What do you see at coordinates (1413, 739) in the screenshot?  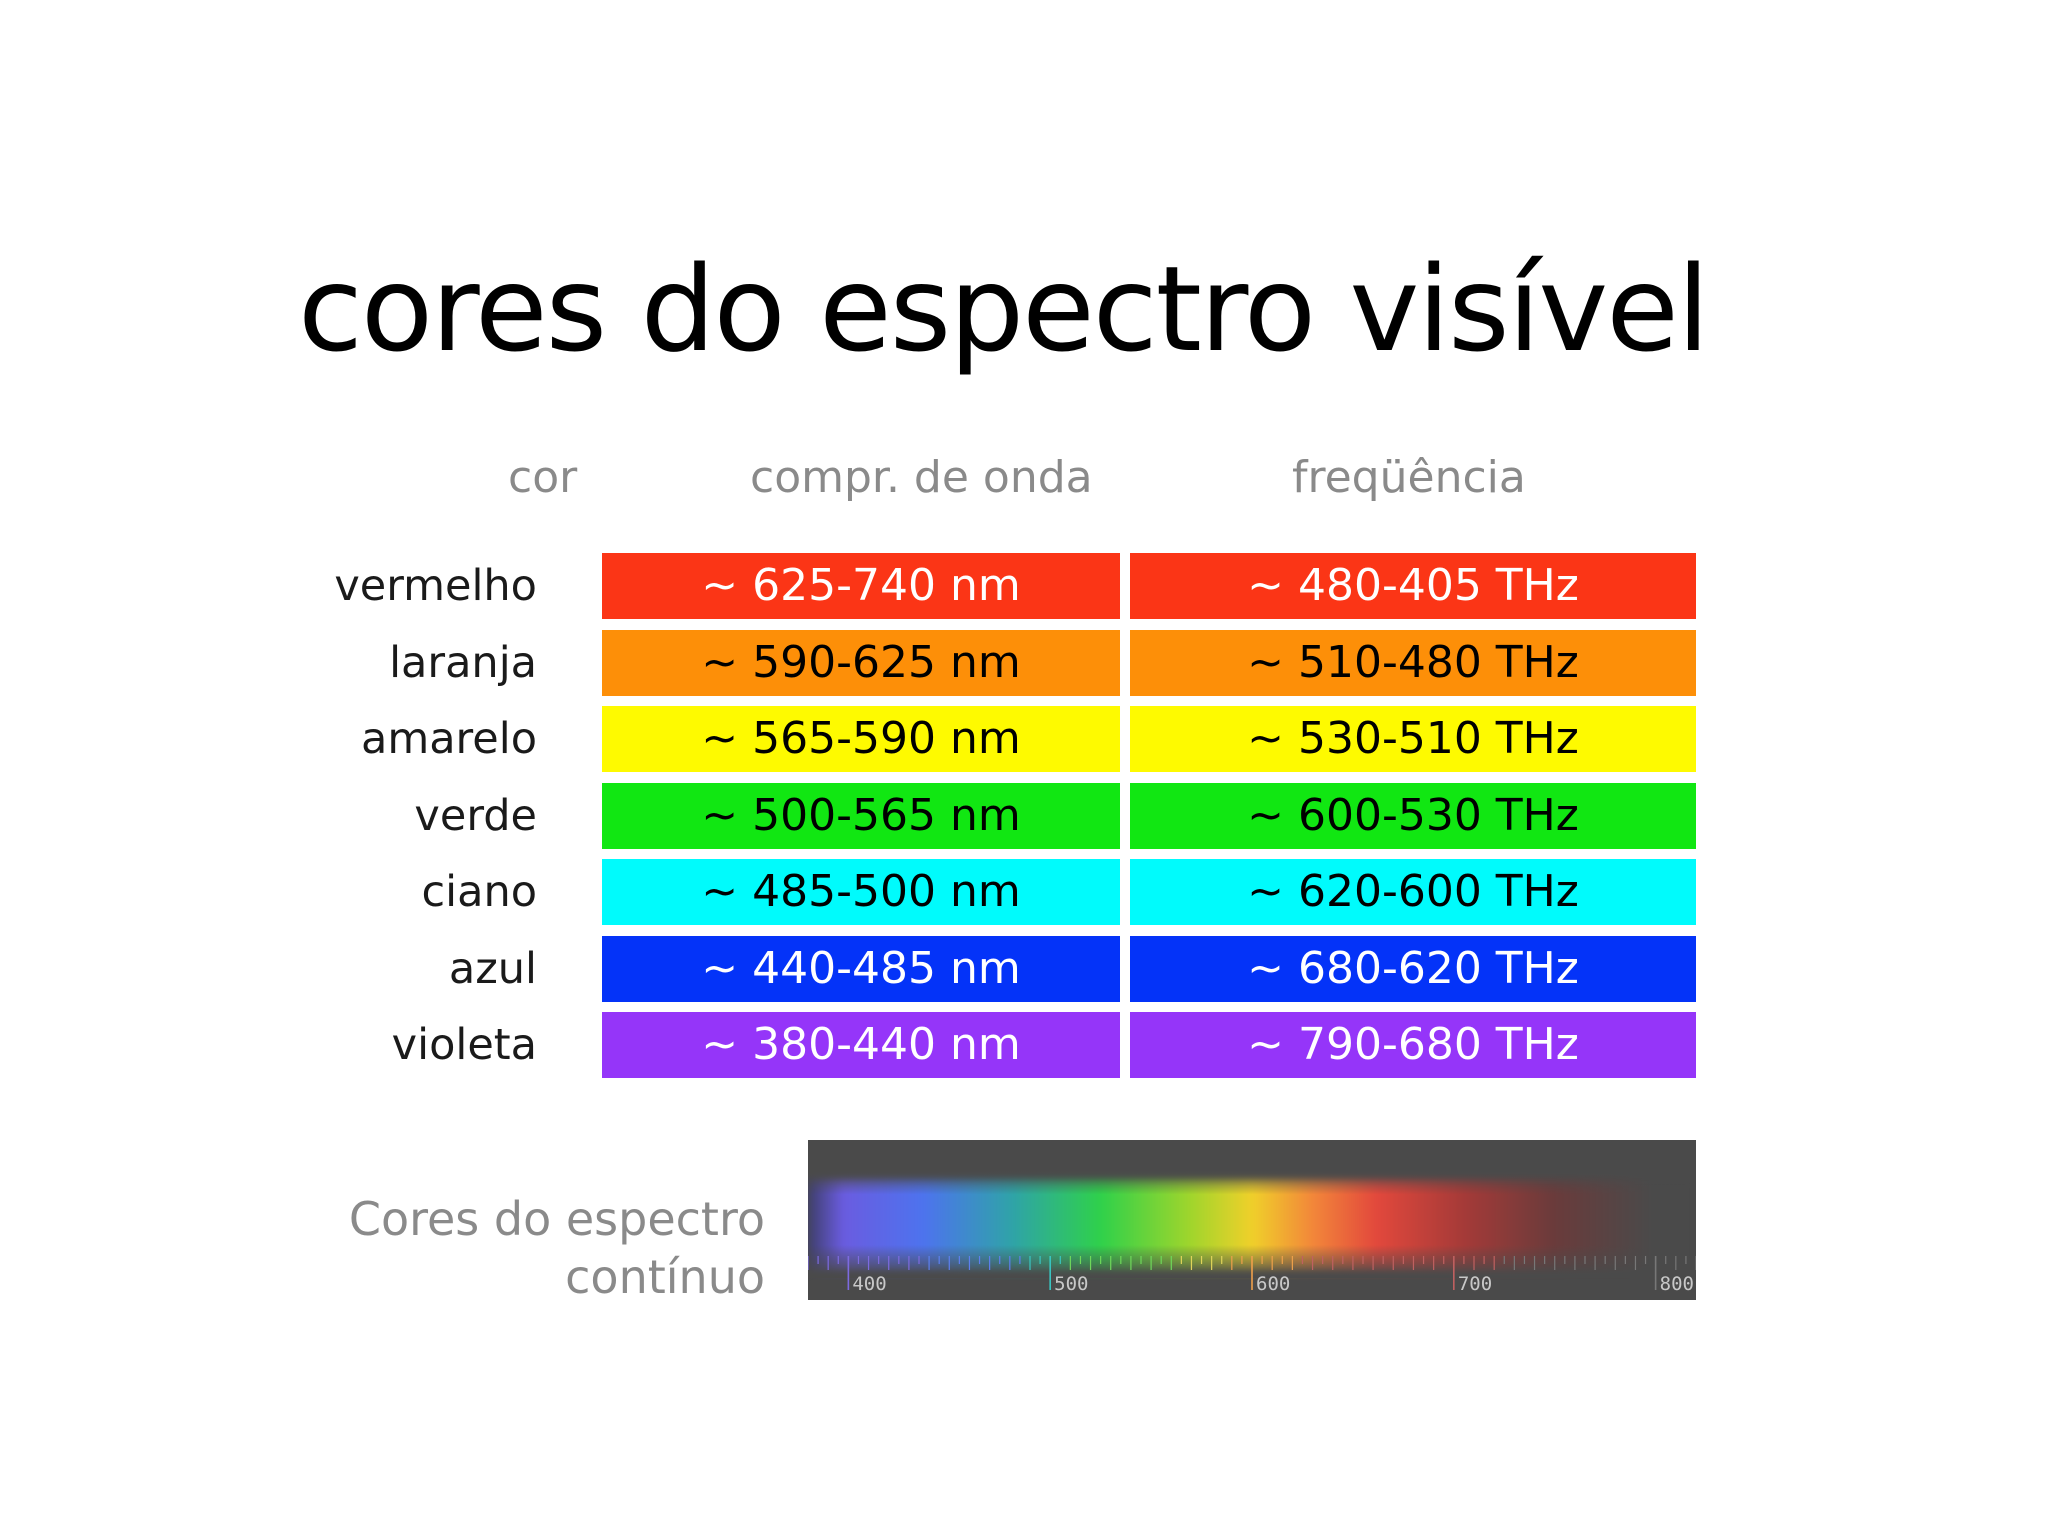 I see `frequency-band: ~ 530-510 THz` at bounding box center [1413, 739].